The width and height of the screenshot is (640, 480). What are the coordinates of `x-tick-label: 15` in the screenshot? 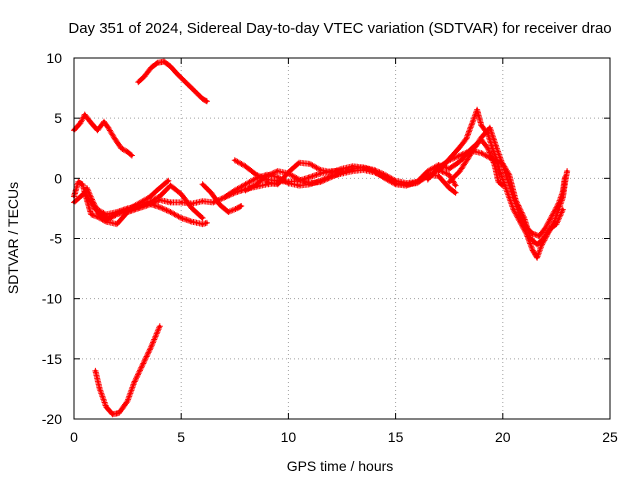 It's located at (396, 437).